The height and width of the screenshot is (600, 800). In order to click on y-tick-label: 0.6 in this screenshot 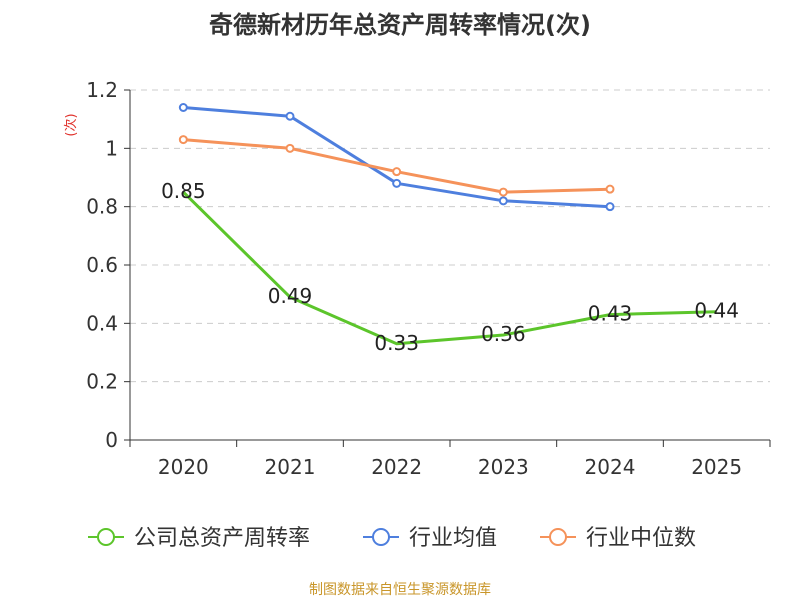, I will do `click(102, 265)`.